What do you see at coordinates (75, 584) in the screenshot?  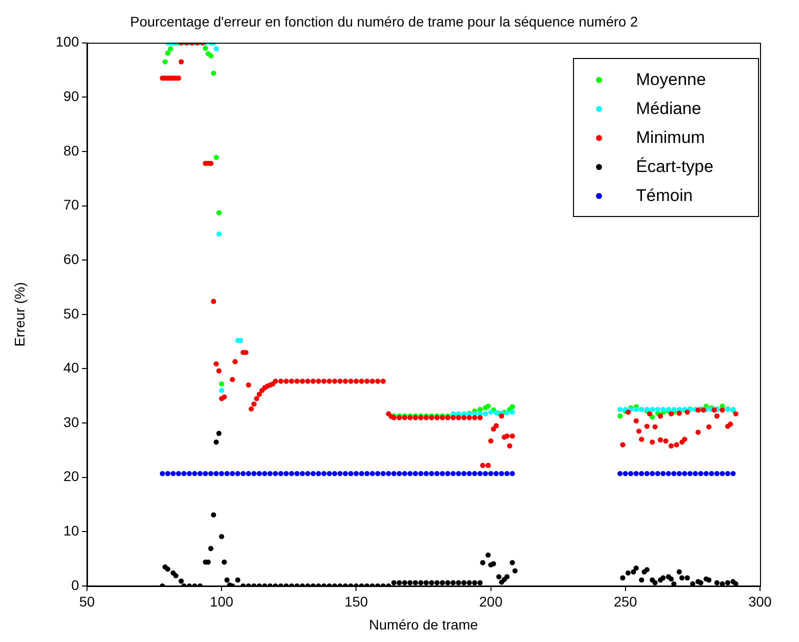 I see `y-tick-label: 0` at bounding box center [75, 584].